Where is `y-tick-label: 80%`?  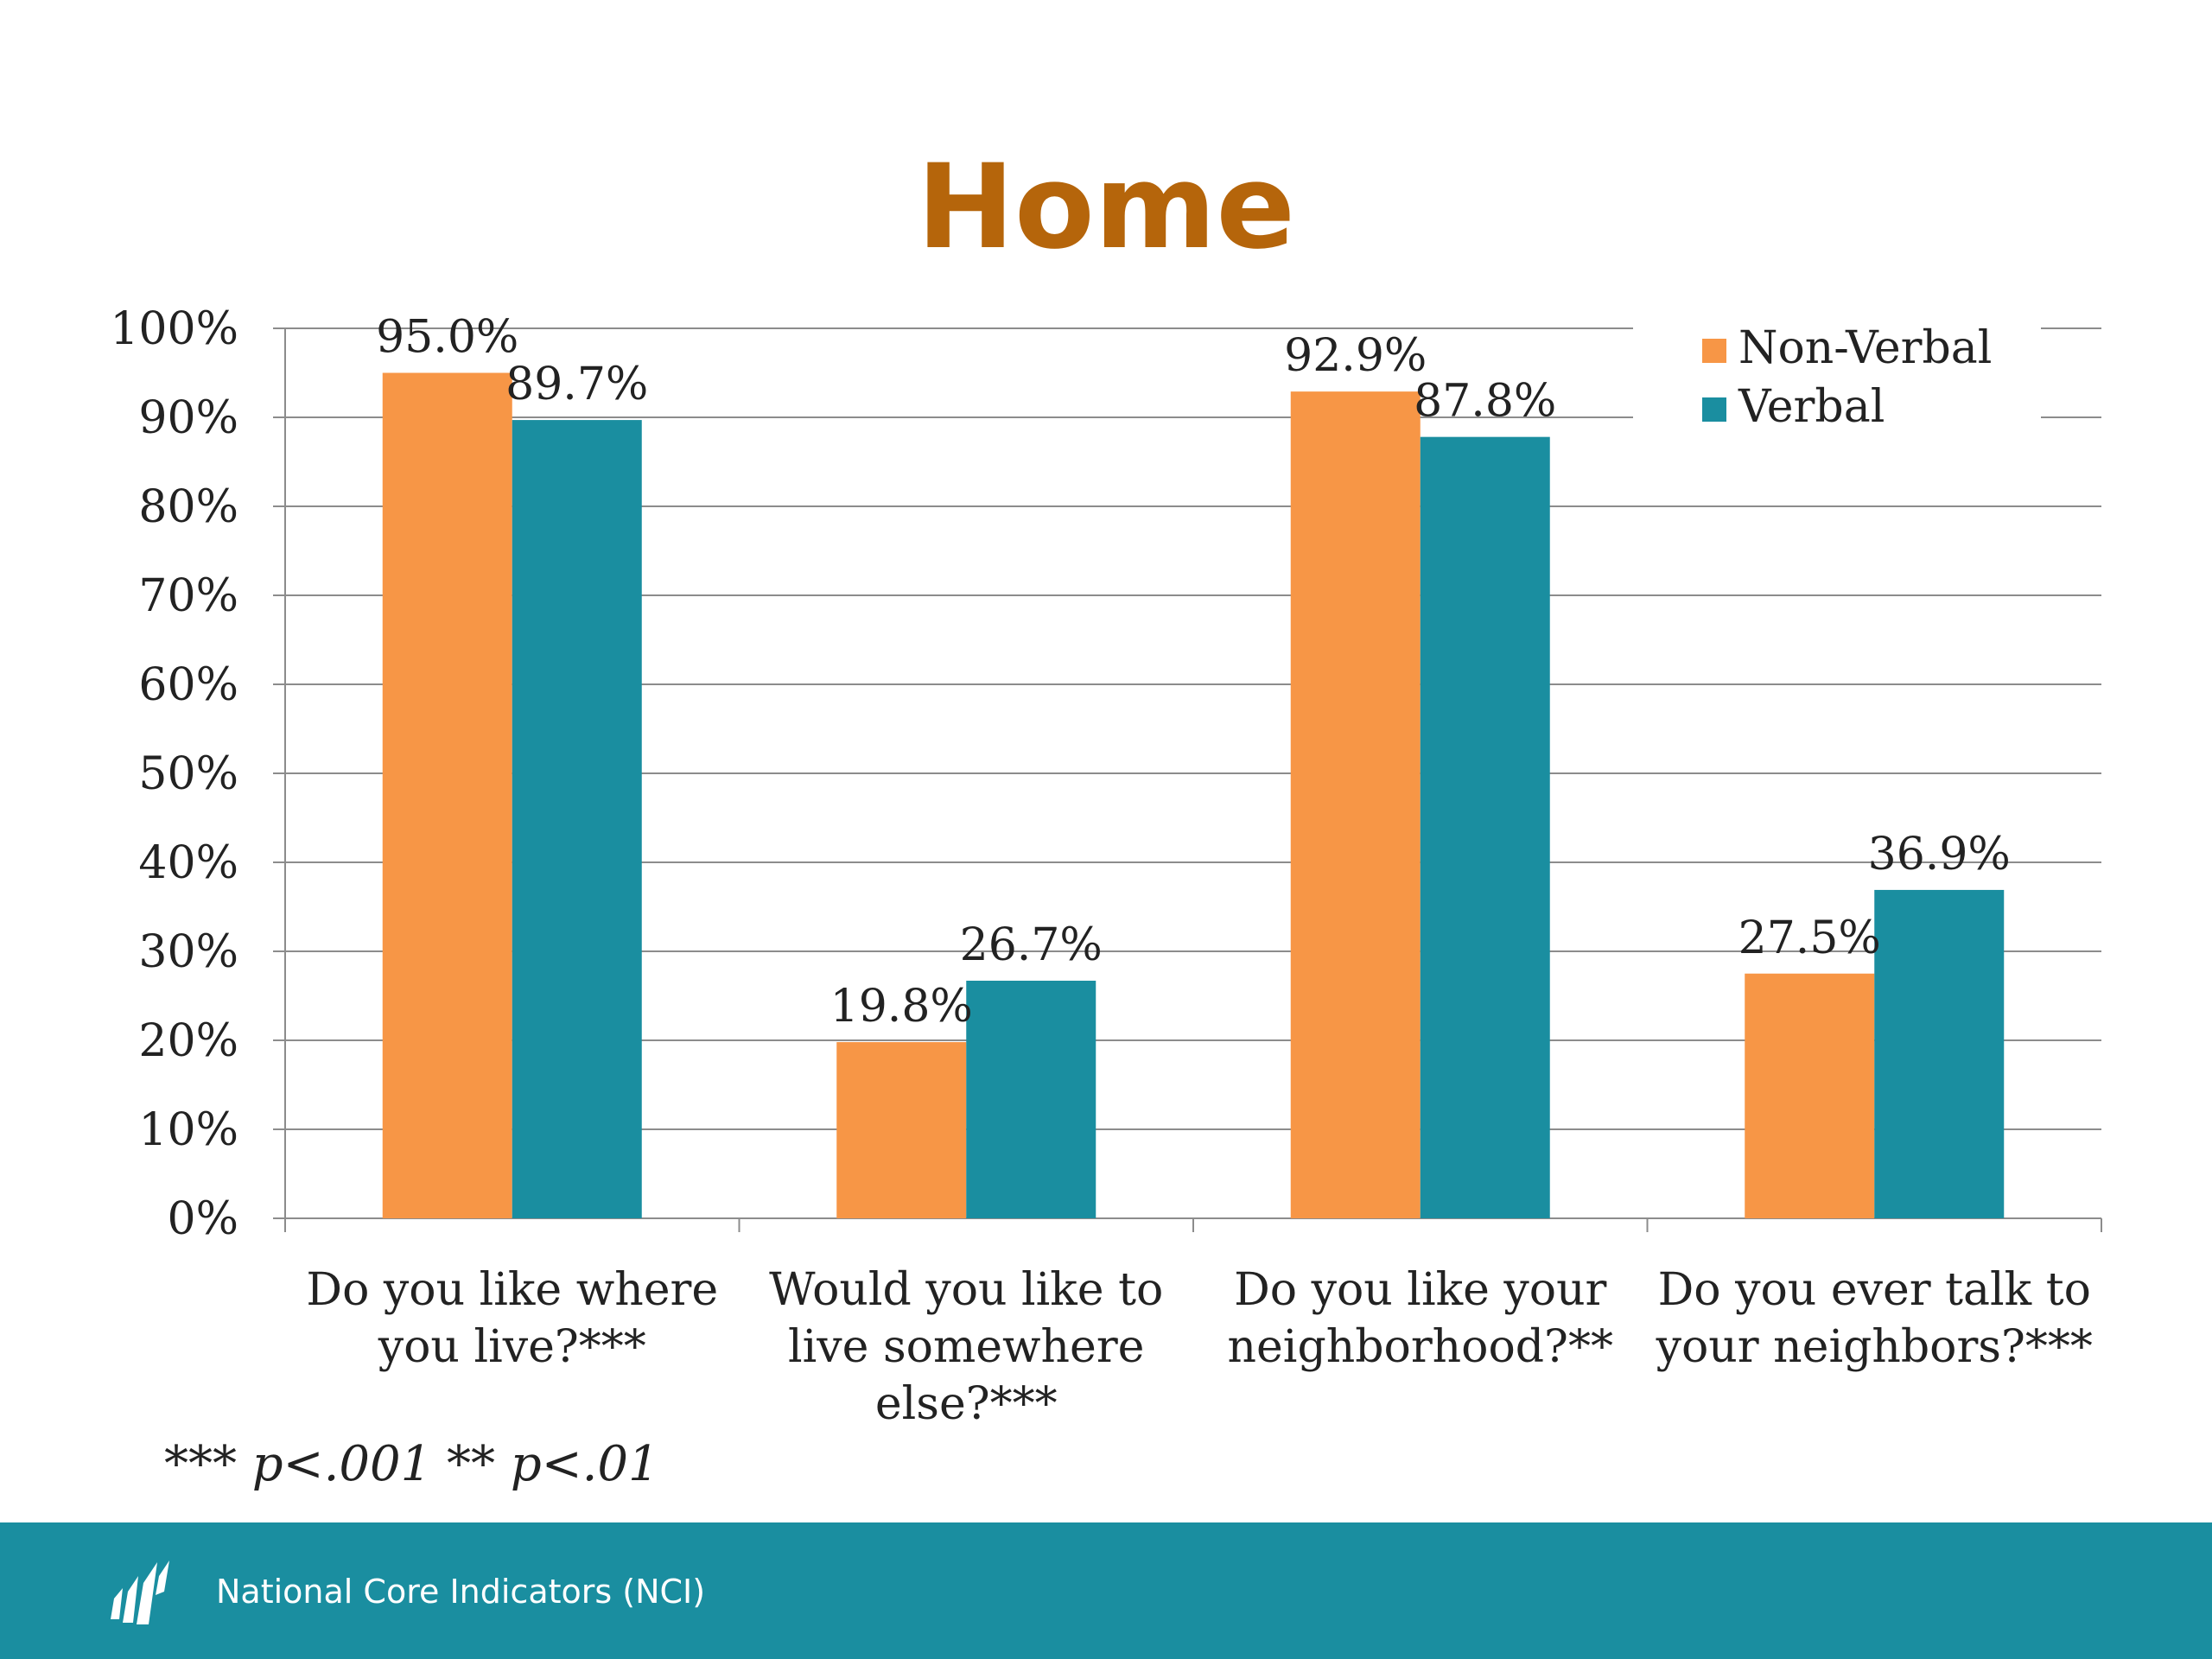
y-tick-label: 80% is located at coordinates (188, 507).